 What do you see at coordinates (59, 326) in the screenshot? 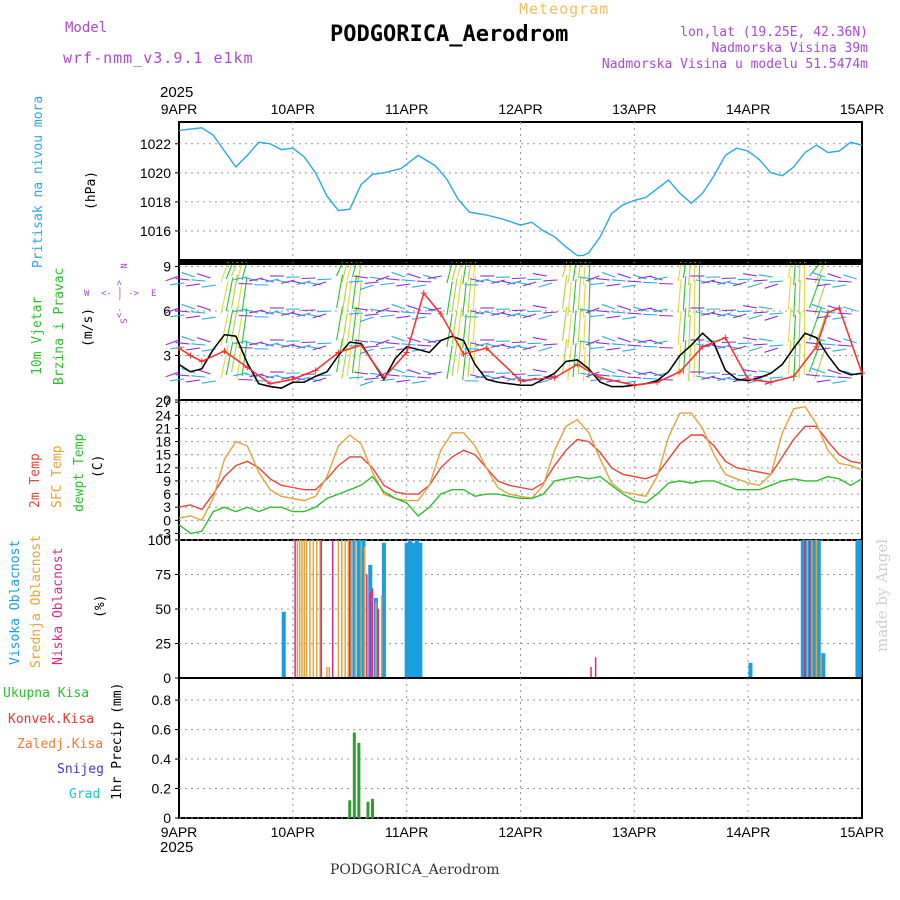
I see `wind-label-2: Brzina i Pravac` at bounding box center [59, 326].